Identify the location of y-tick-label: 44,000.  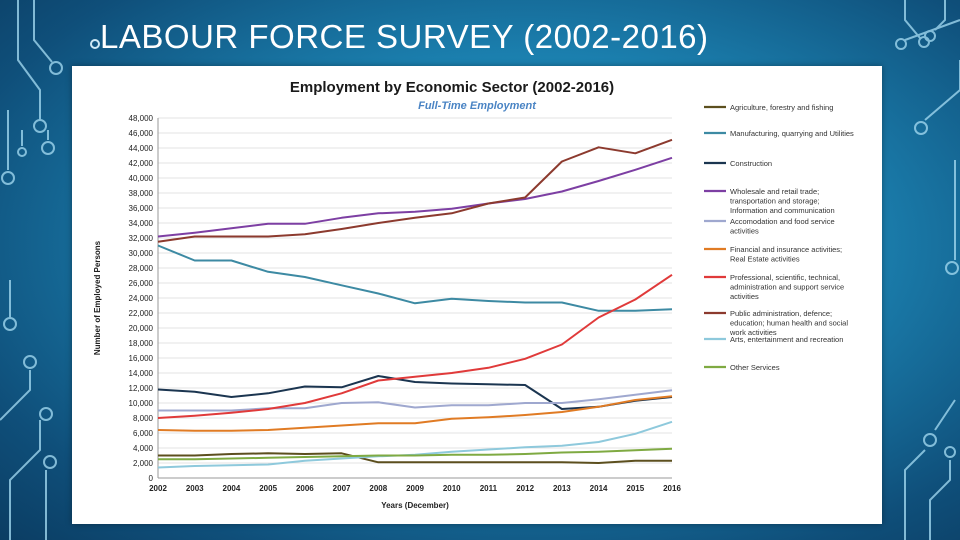
(141, 148).